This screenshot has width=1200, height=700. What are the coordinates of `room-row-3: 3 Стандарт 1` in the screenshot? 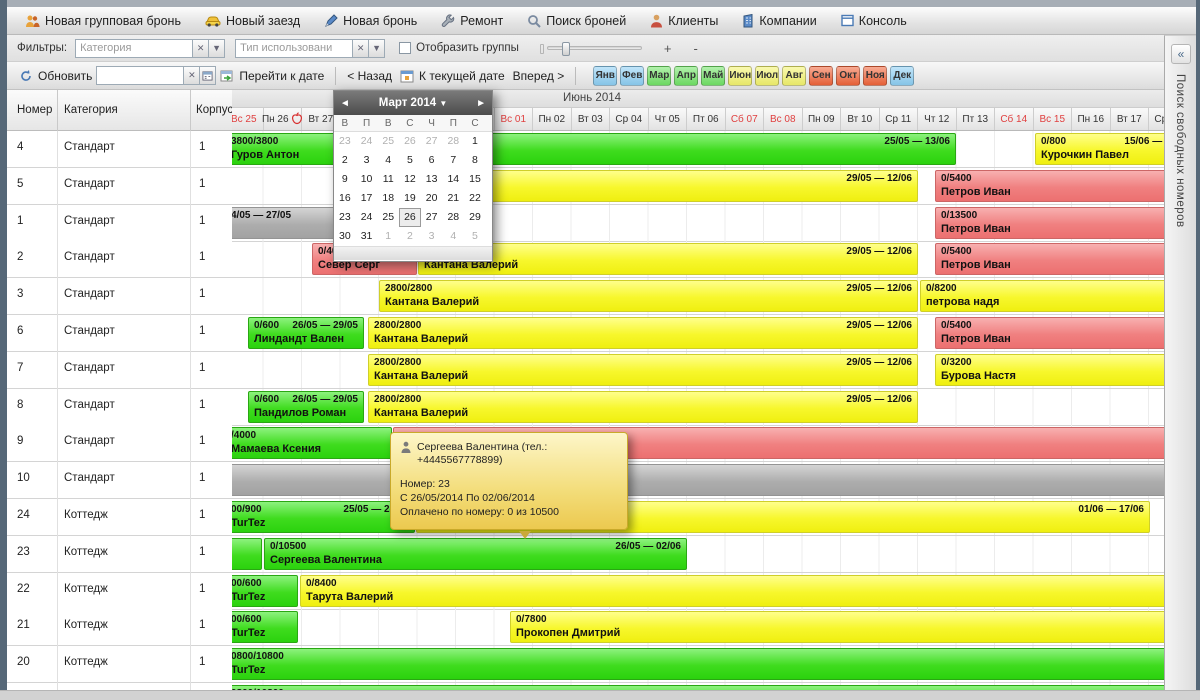 It's located at (119, 297).